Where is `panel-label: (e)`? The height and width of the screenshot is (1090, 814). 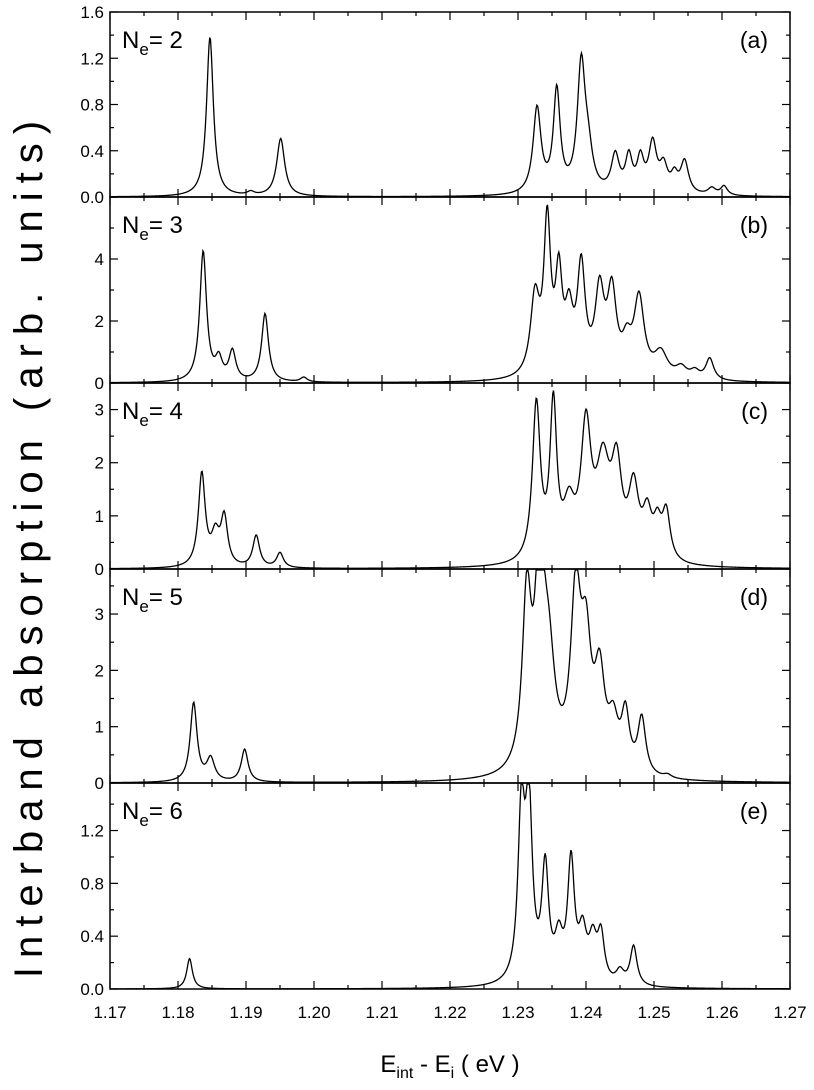 panel-label: (e) is located at coordinates (754, 811).